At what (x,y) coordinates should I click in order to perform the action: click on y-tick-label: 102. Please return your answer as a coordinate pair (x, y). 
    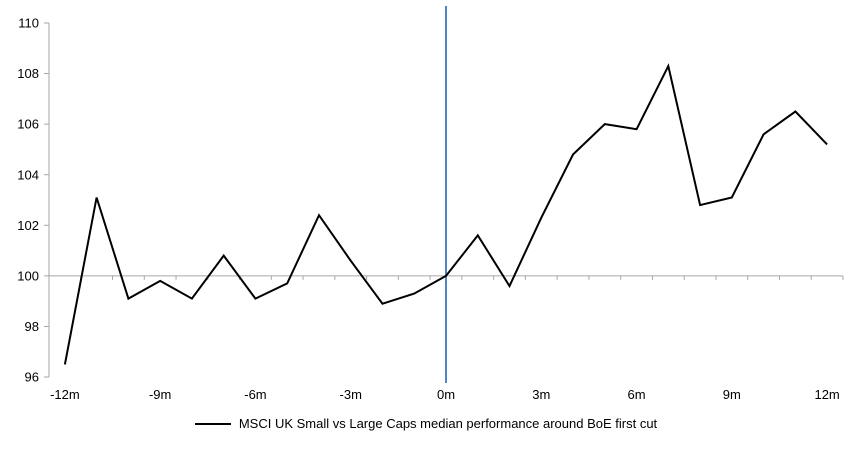
    Looking at the image, I should click on (28, 225).